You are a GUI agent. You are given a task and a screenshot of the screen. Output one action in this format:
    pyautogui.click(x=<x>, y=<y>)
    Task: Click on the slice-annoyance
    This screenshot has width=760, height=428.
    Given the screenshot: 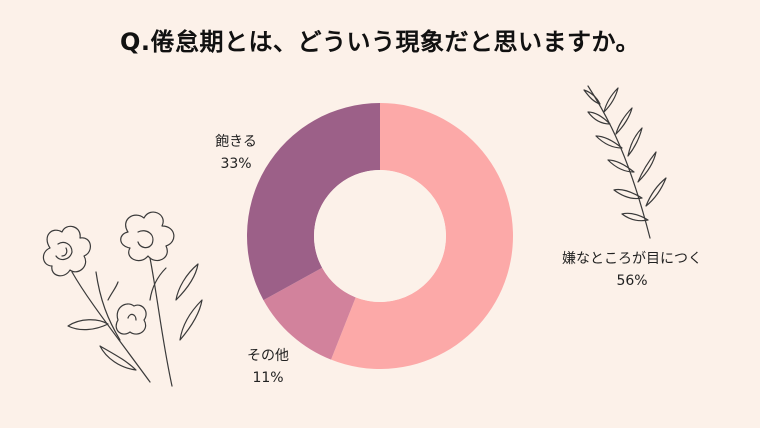 What is the action you would take?
    pyautogui.click(x=422, y=236)
    